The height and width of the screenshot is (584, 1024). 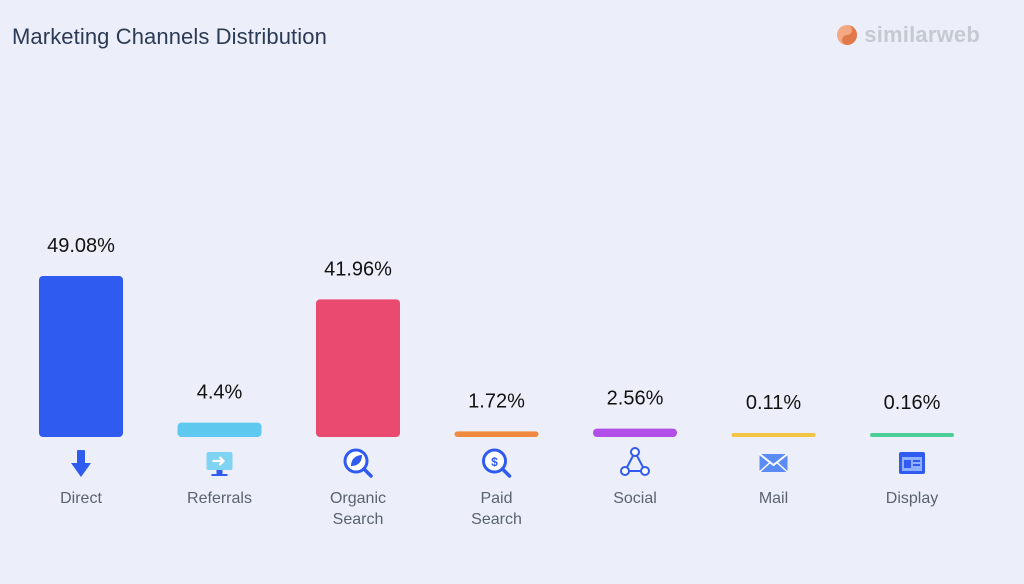 What do you see at coordinates (219, 464) in the screenshot?
I see `referrals-monitor-icon` at bounding box center [219, 464].